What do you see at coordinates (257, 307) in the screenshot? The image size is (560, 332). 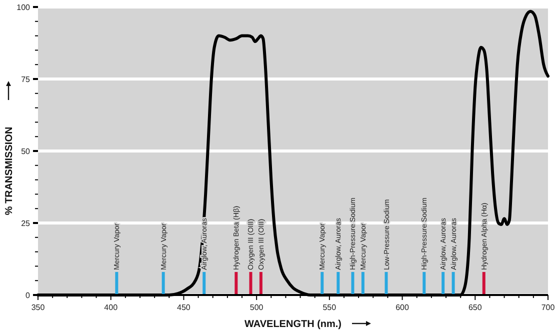 I see `x-tick-label: 500` at bounding box center [257, 307].